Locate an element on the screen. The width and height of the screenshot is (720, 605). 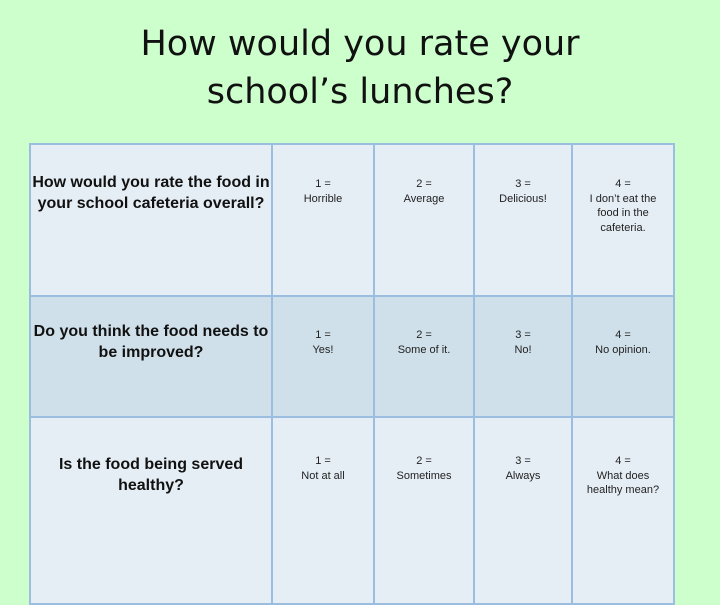
option-cell: 2 = Some of it. is located at coordinates (424, 356).